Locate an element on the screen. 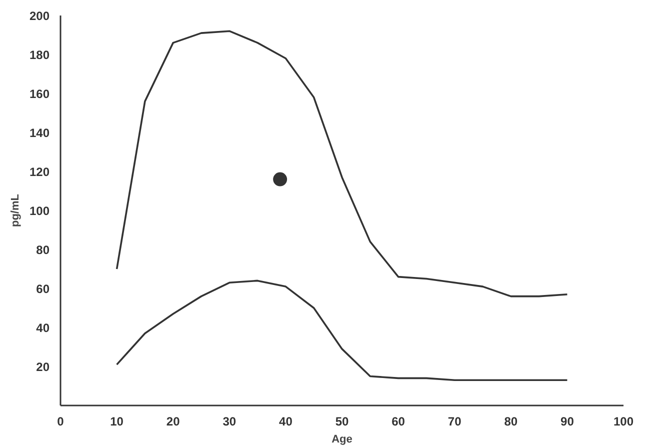 This screenshot has width=648, height=448. x-tick-label: 0 is located at coordinates (60, 421).